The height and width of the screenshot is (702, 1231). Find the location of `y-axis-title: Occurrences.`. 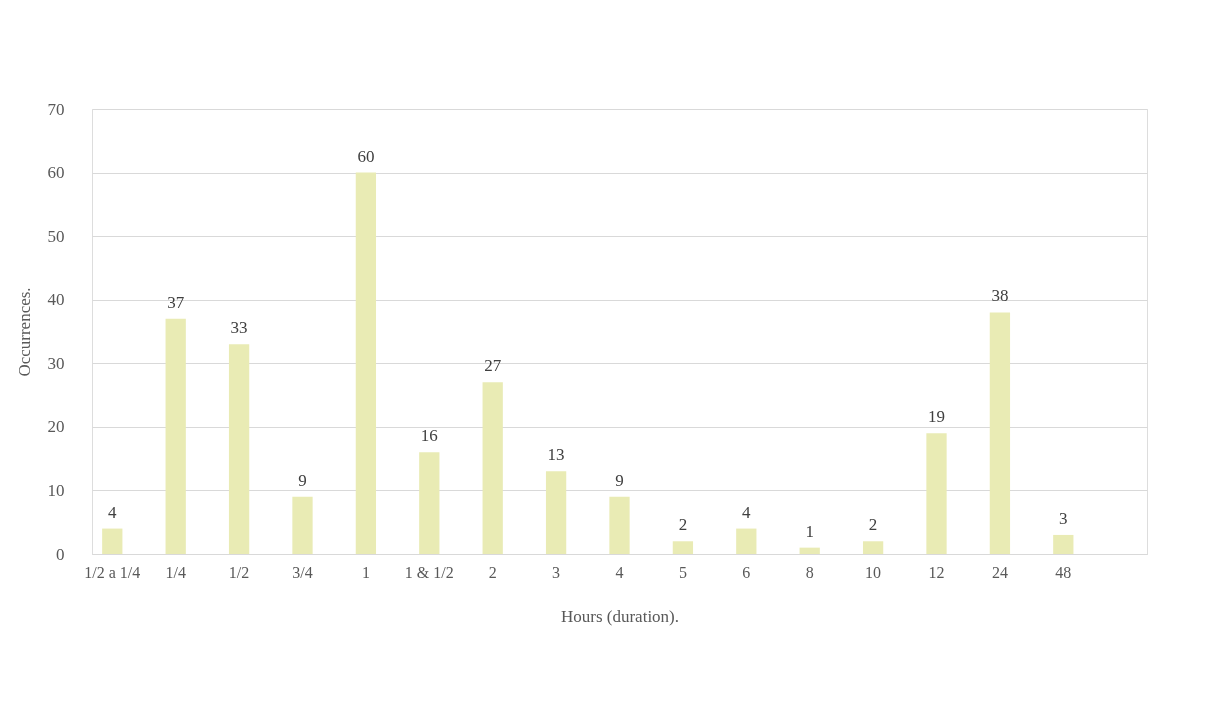

y-axis-title: Occurrences. is located at coordinates (24, 332).